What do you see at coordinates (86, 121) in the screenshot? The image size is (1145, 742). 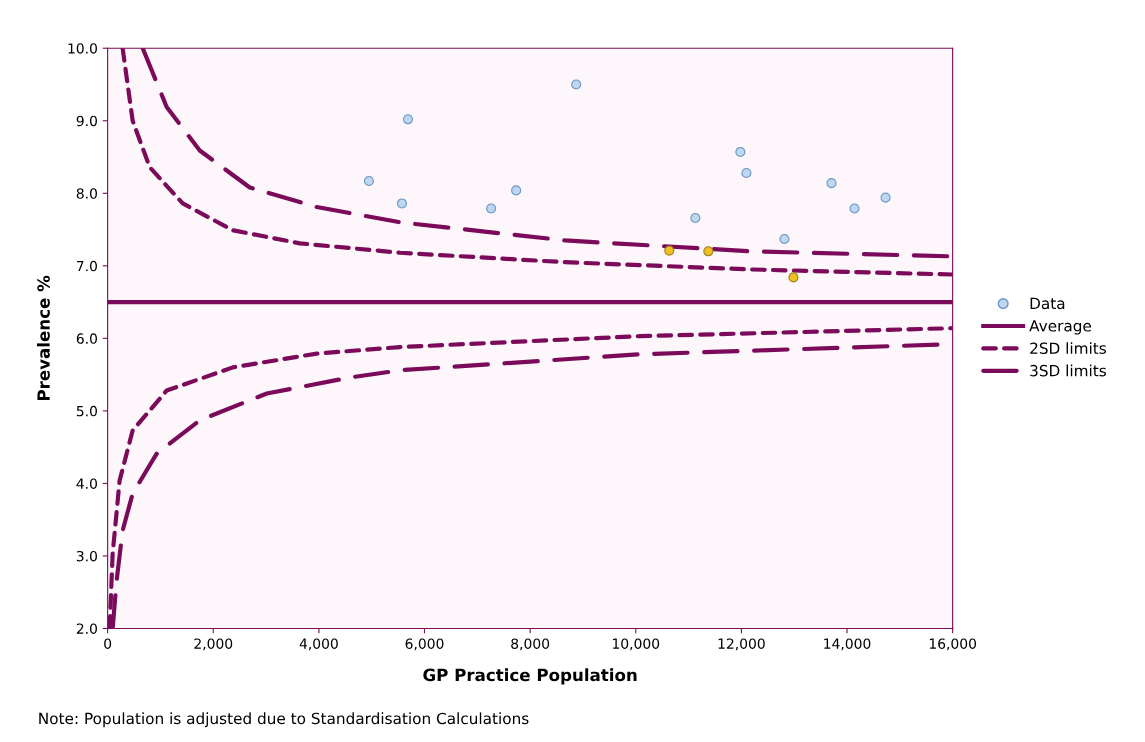 I see `y-tick-label: 9.0` at bounding box center [86, 121].